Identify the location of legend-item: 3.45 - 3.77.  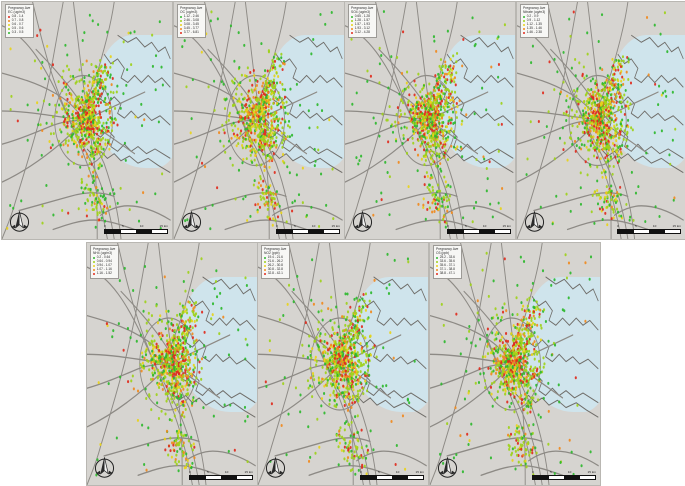
(191, 28).